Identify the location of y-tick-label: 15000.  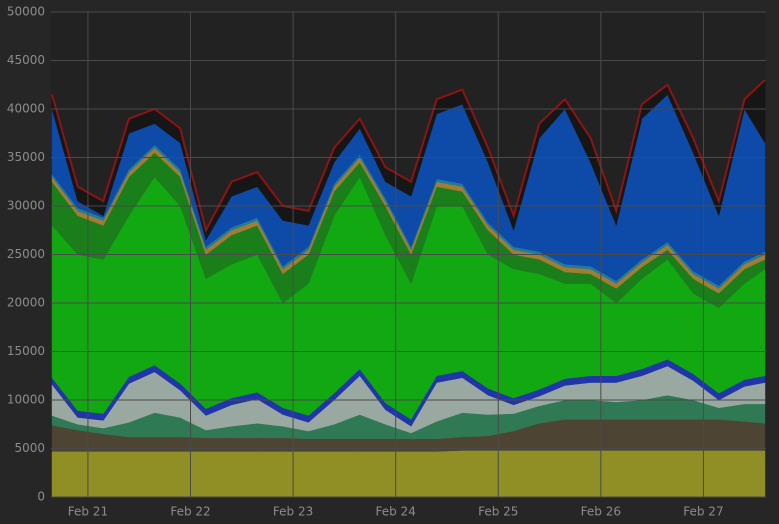
(26, 351).